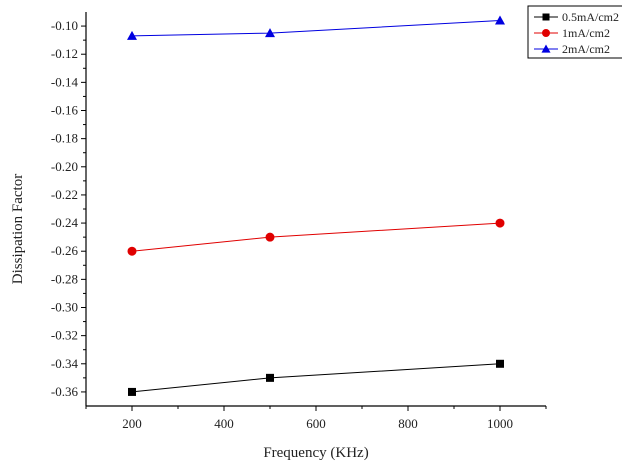 The height and width of the screenshot is (468, 622). I want to click on y-tick-label: -0.20, so click(64, 166).